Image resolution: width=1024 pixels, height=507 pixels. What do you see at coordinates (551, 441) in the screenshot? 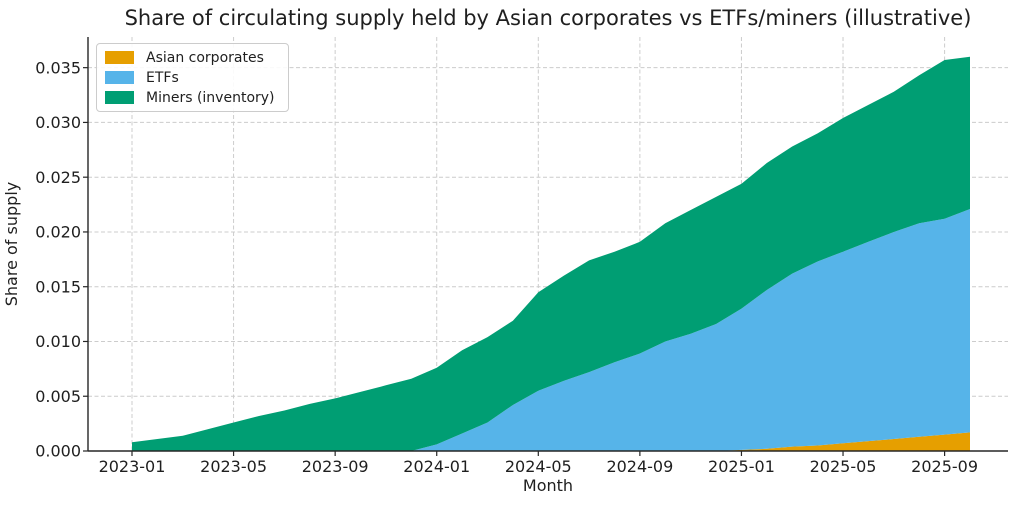
I see `area-asian-corporates` at bounding box center [551, 441].